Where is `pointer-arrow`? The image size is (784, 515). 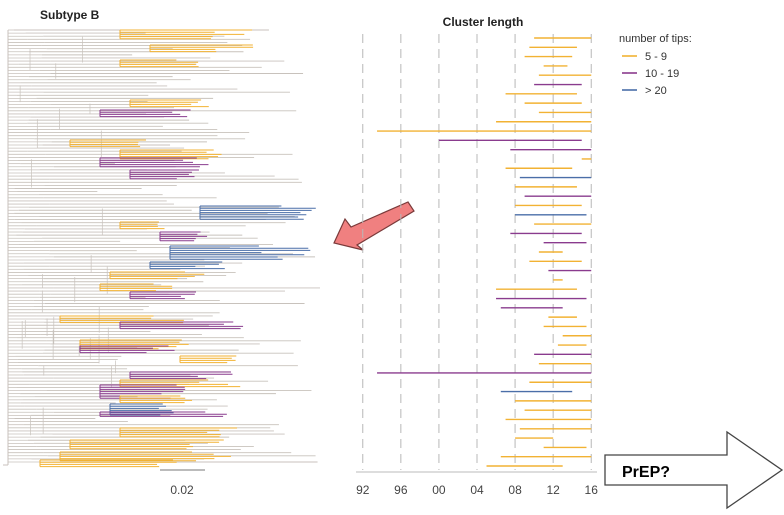
pointer-arrow is located at coordinates (374, 226).